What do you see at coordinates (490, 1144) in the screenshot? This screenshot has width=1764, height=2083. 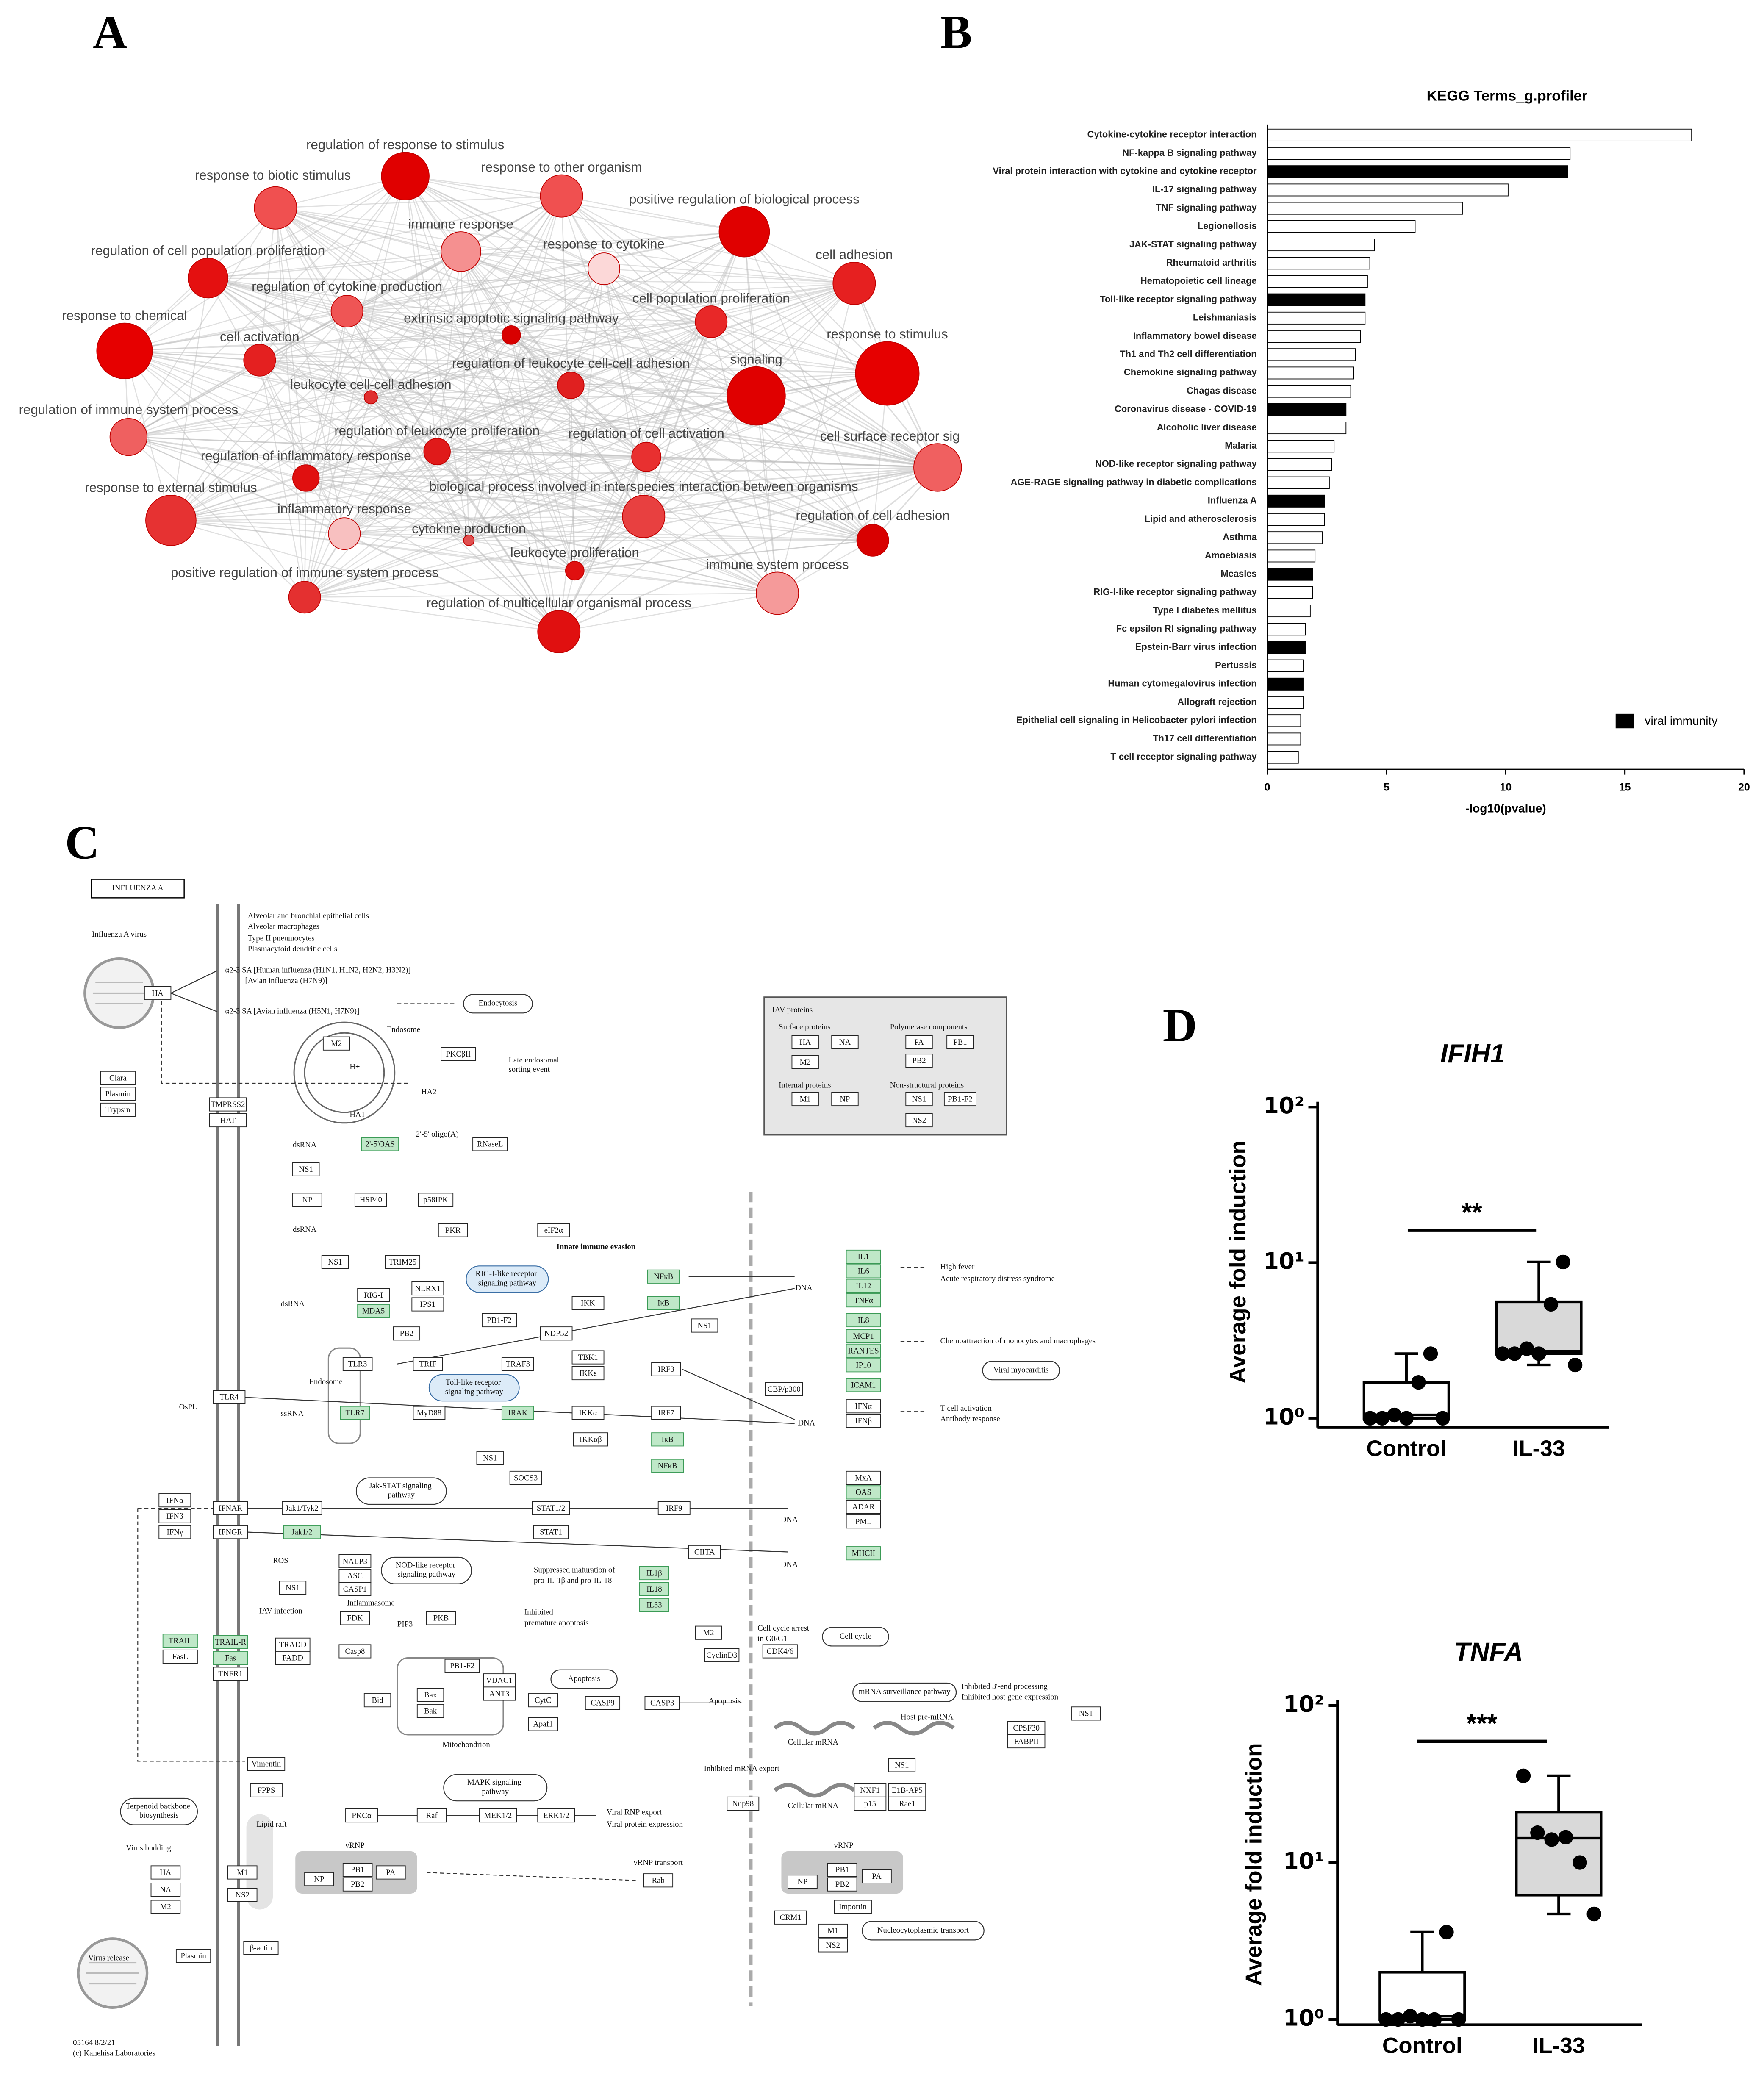 I see `gene-label: RNaseL` at bounding box center [490, 1144].